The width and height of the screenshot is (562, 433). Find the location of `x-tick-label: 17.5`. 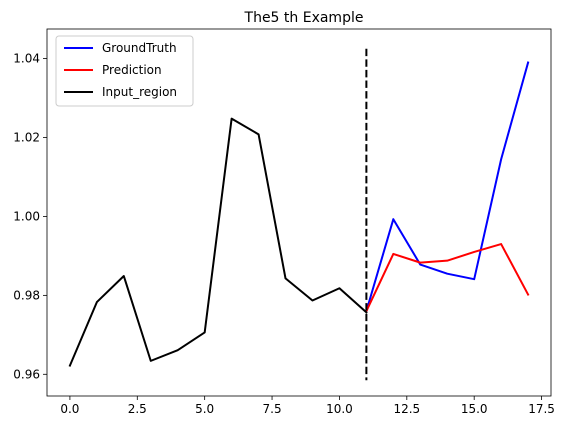

x-tick-label: 17.5 is located at coordinates (541, 409).